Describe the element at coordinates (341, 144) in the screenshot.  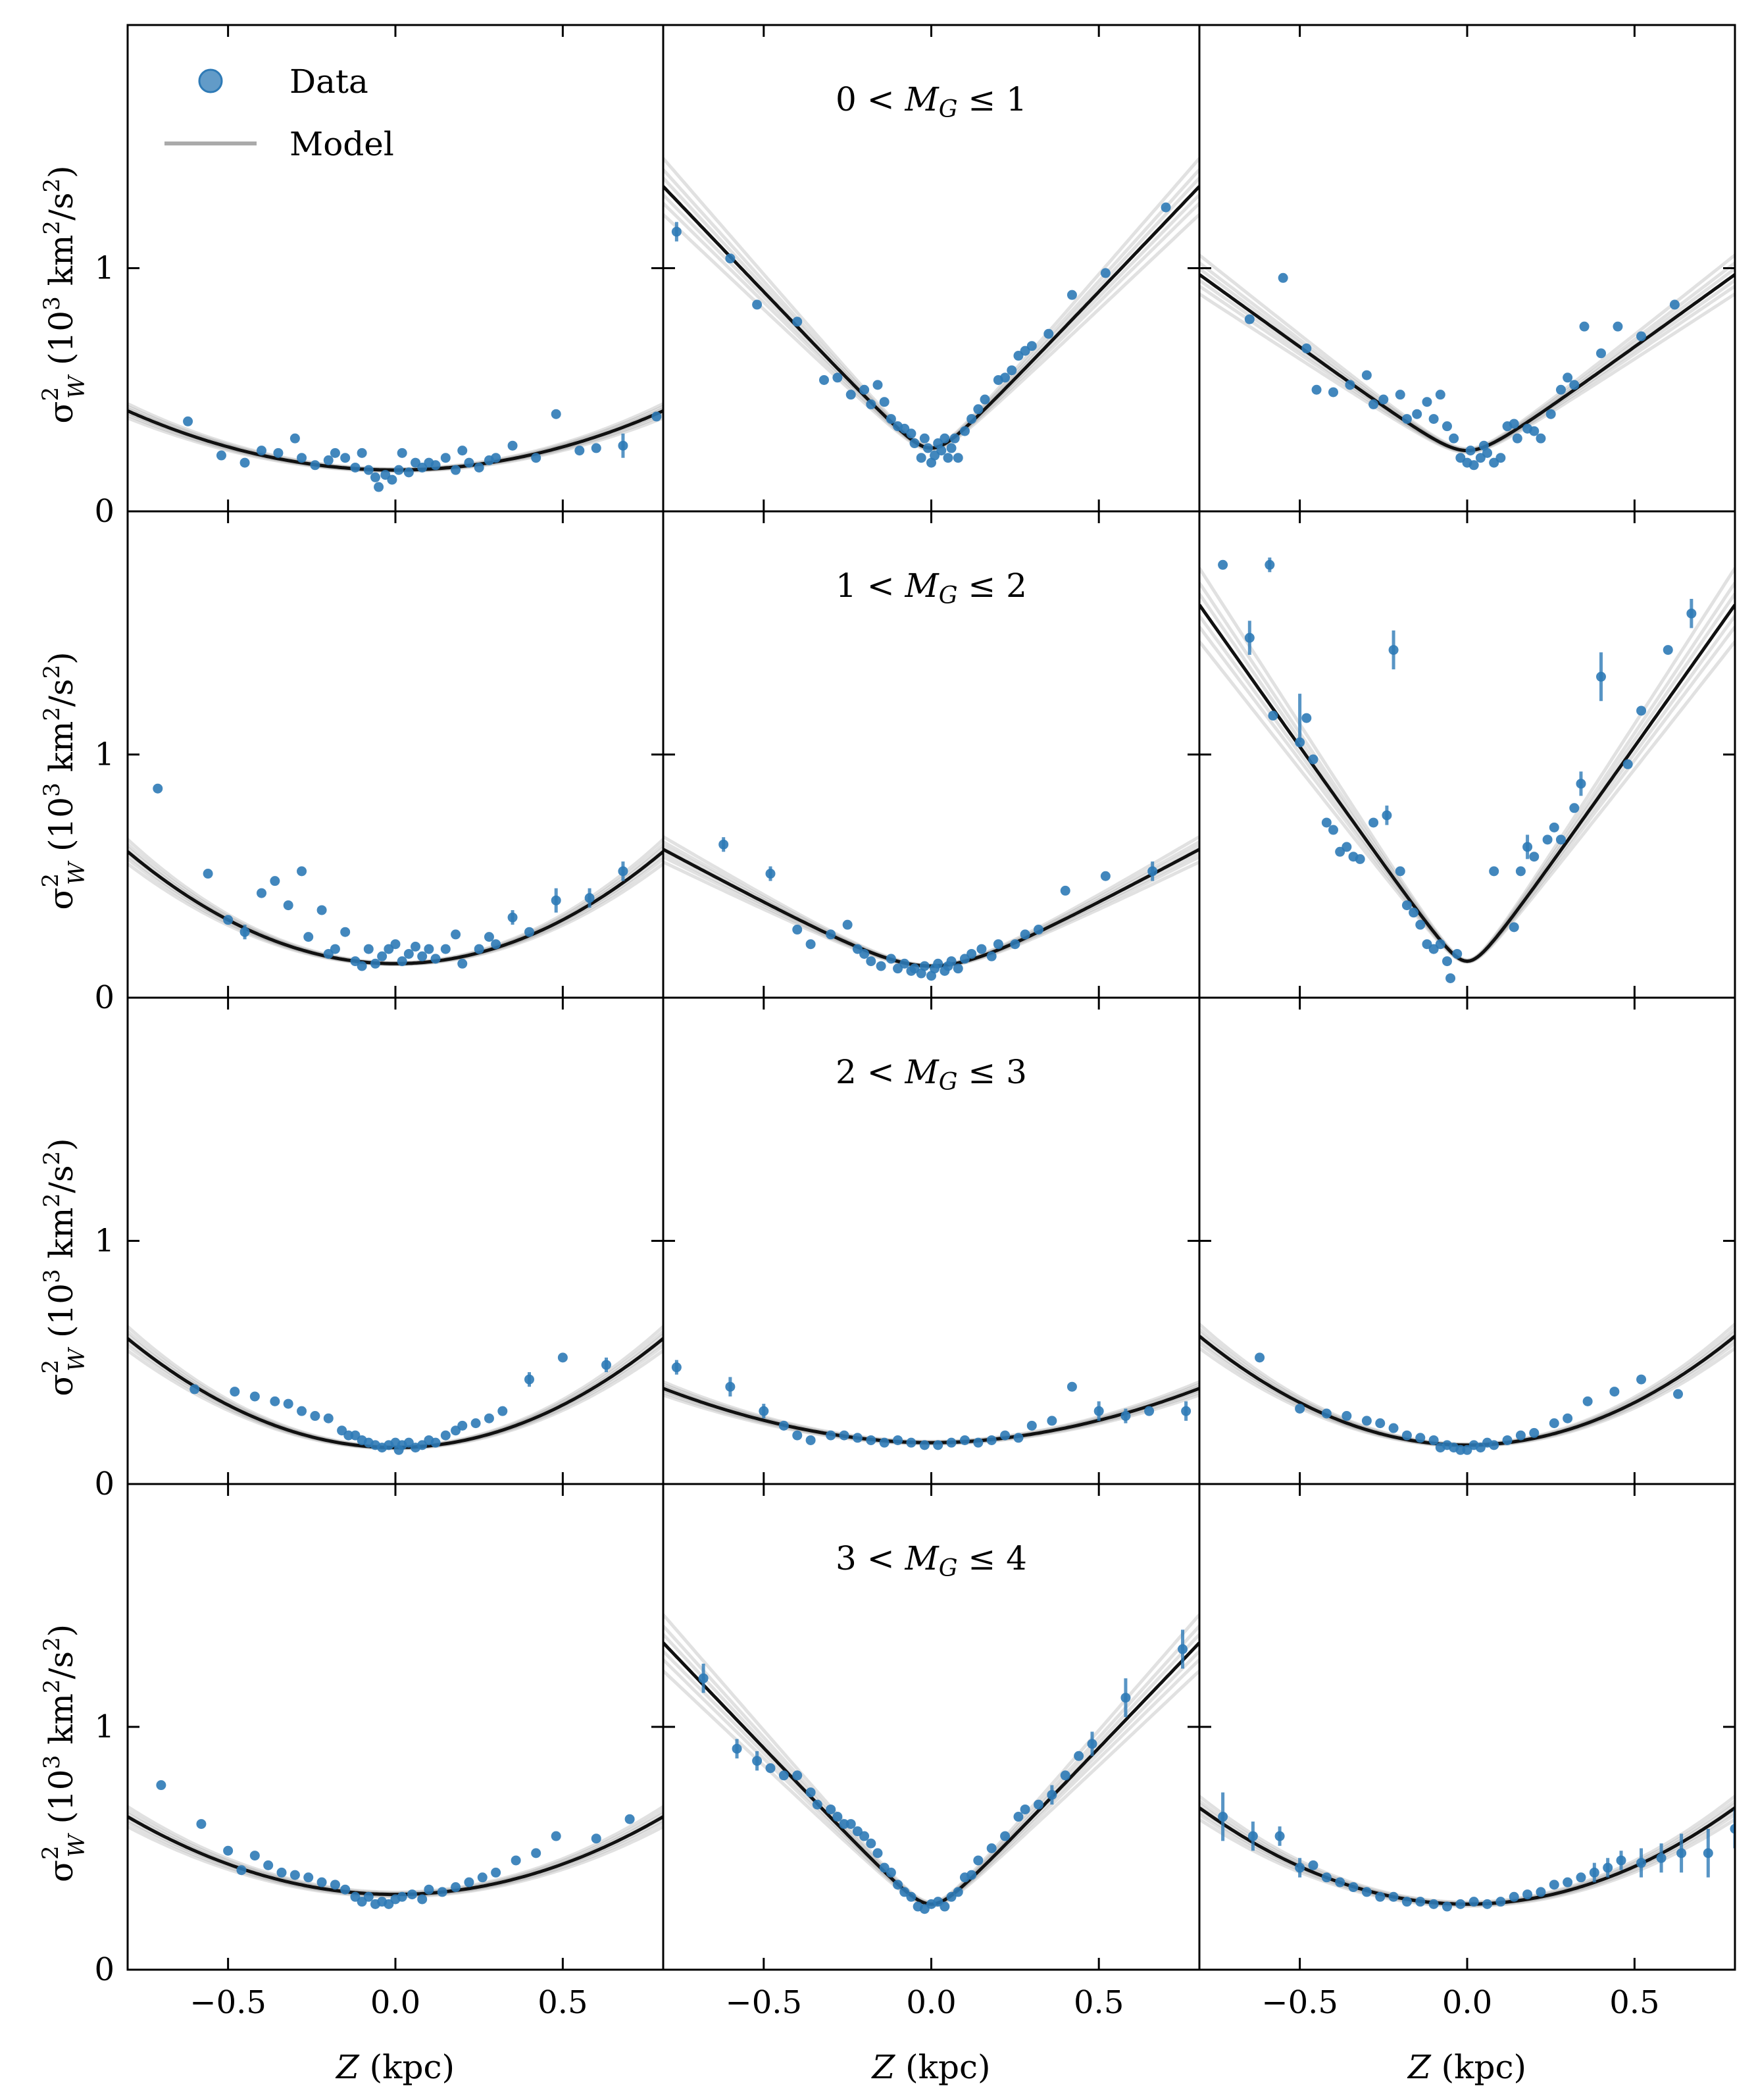
I see `legend-model-label: Model` at that location.